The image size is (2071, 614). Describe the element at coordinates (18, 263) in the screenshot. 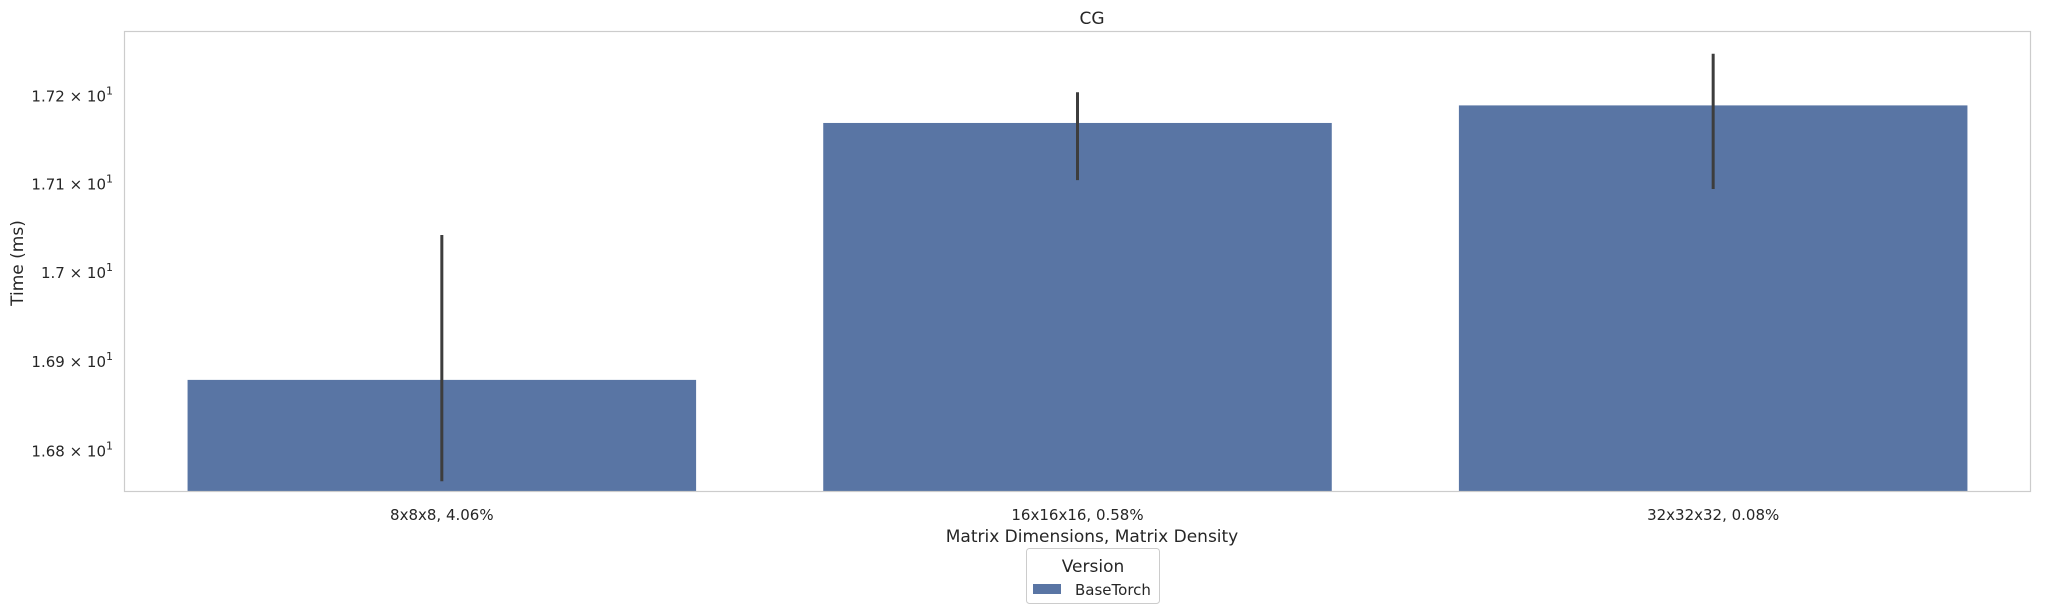

I see `y-axis-label: Time (ms)` at that location.